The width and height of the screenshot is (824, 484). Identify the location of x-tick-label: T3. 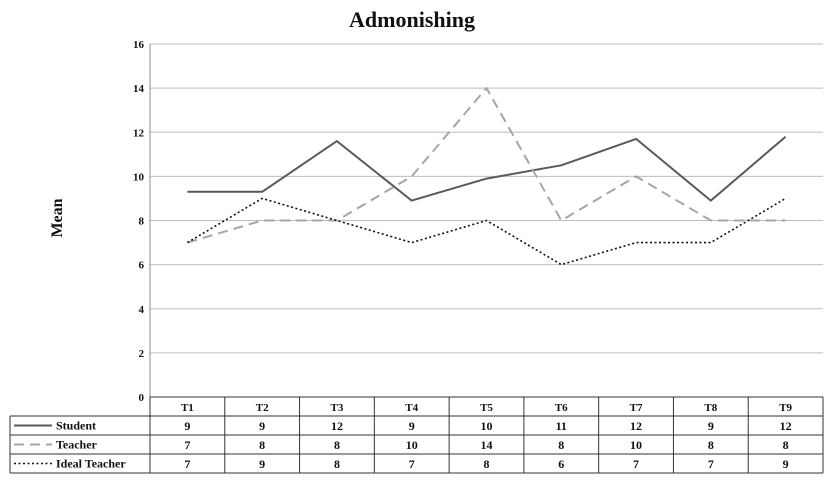
(337, 408).